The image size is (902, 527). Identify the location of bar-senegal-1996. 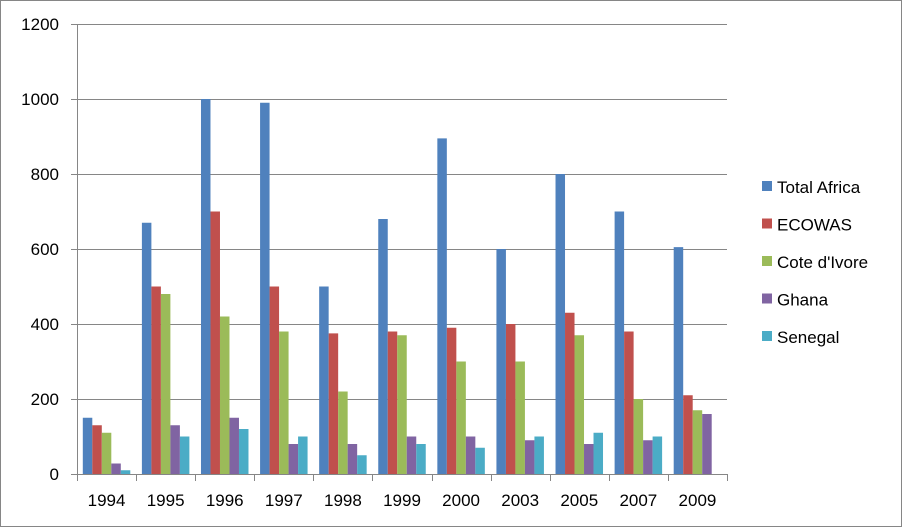
(243, 451).